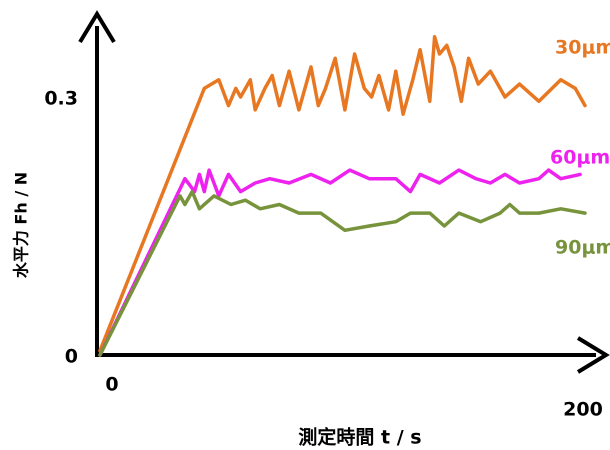 The width and height of the screenshot is (610, 450). I want to click on y-axis-arrow, so click(97, 27).